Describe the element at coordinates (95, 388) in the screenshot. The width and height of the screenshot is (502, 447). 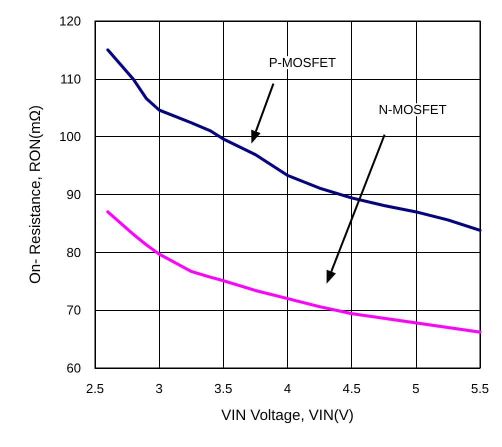
I see `x-tick-label: 2.5` at that location.